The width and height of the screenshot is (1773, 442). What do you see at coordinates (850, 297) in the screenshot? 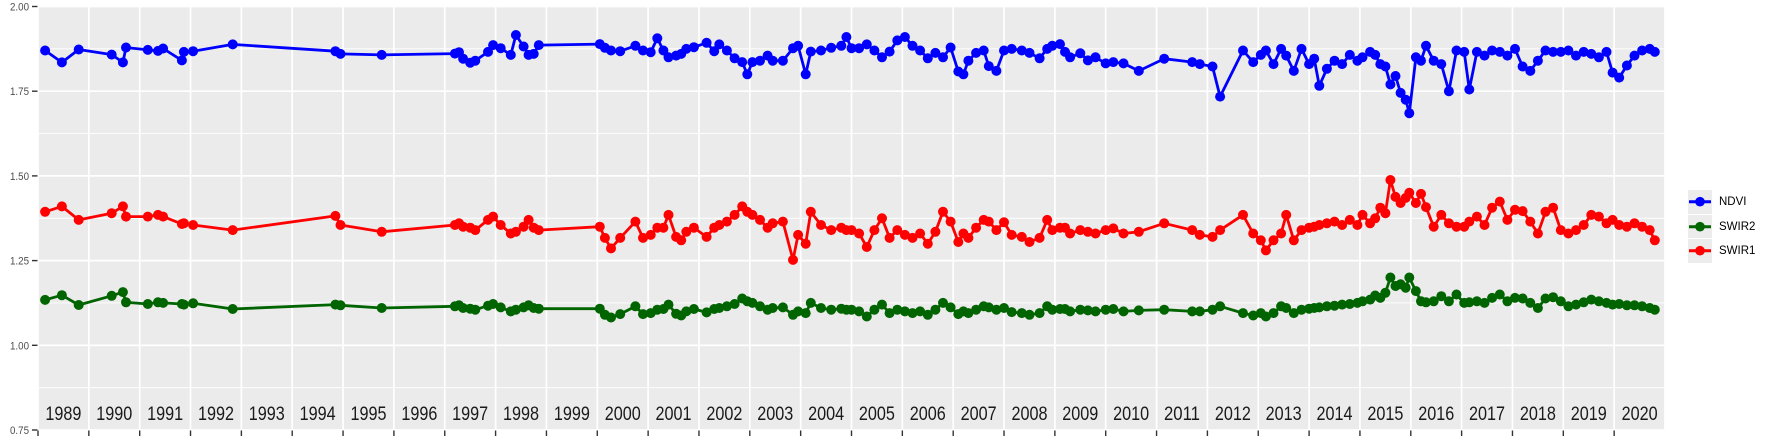
I see `series-swir2` at bounding box center [850, 297].